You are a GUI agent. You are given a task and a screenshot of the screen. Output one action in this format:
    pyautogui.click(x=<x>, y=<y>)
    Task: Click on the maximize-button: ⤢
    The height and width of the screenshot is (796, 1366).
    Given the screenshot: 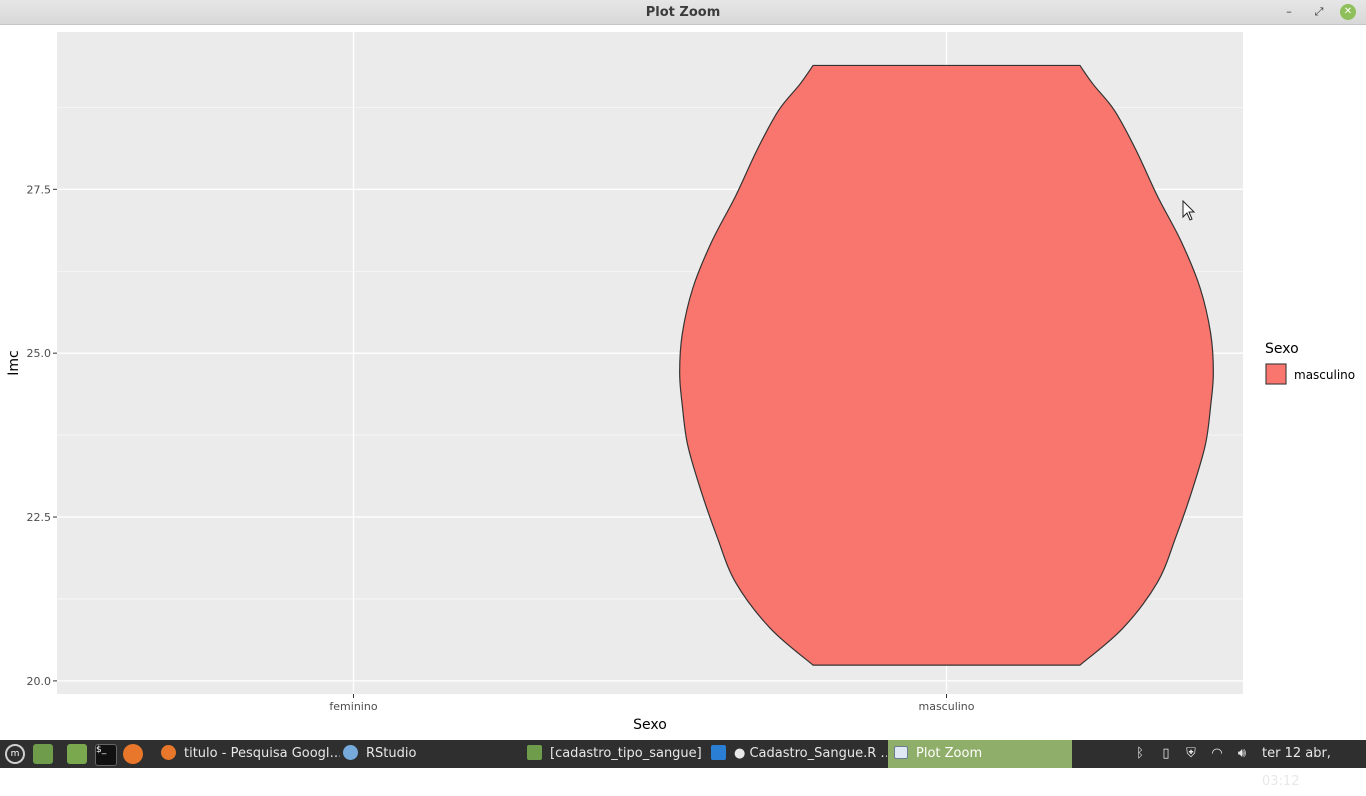 What is the action you would take?
    pyautogui.click(x=1319, y=11)
    